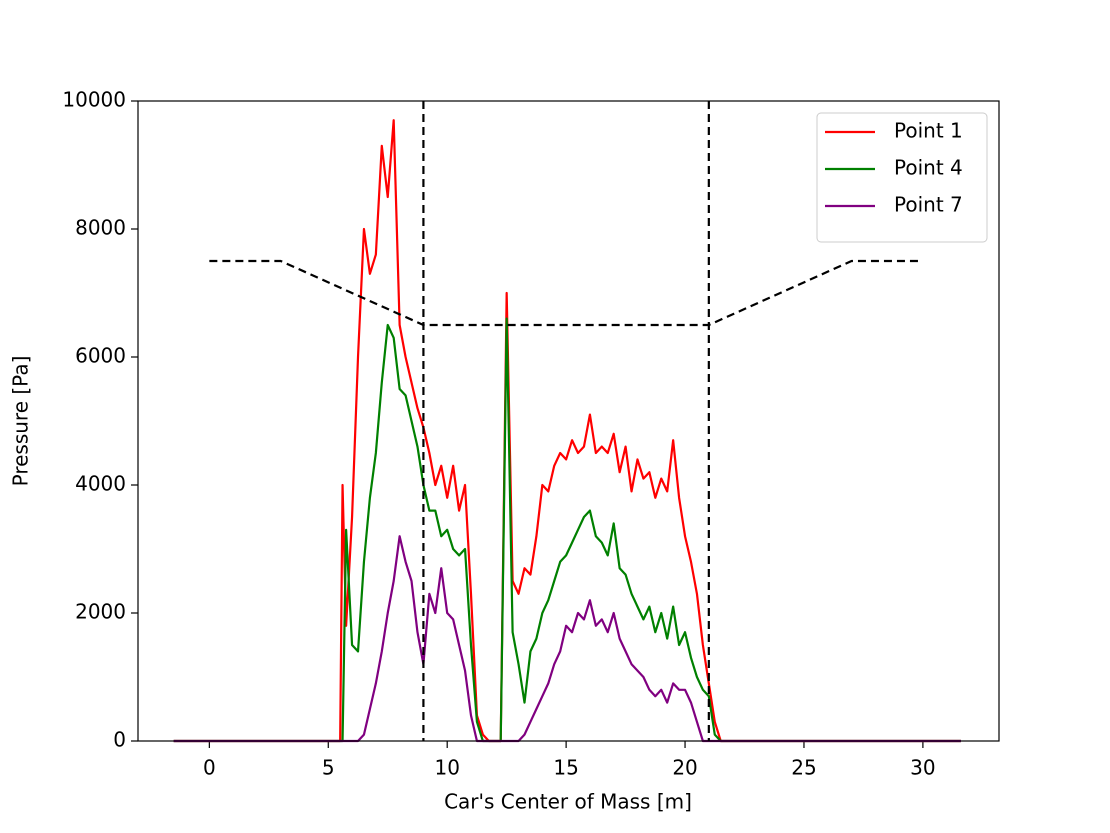  Describe the element at coordinates (100, 356) in the screenshot. I see `y-tick-label: 6000` at that location.